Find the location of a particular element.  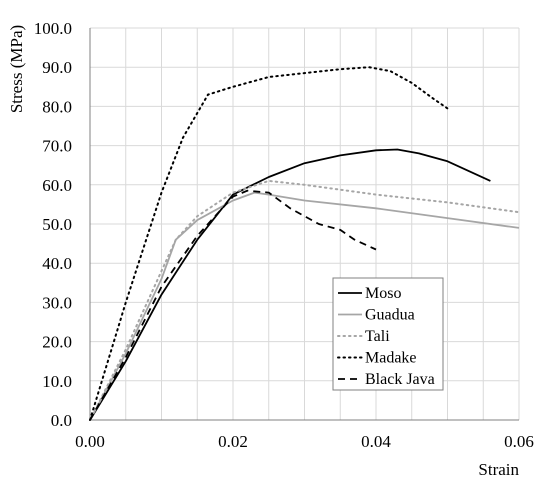

x-tick-label: 0.04 is located at coordinates (376, 441).